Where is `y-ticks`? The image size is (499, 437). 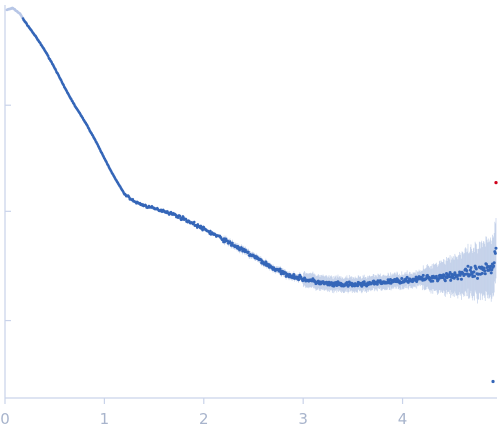
y-ticks is located at coordinates (8, 213).